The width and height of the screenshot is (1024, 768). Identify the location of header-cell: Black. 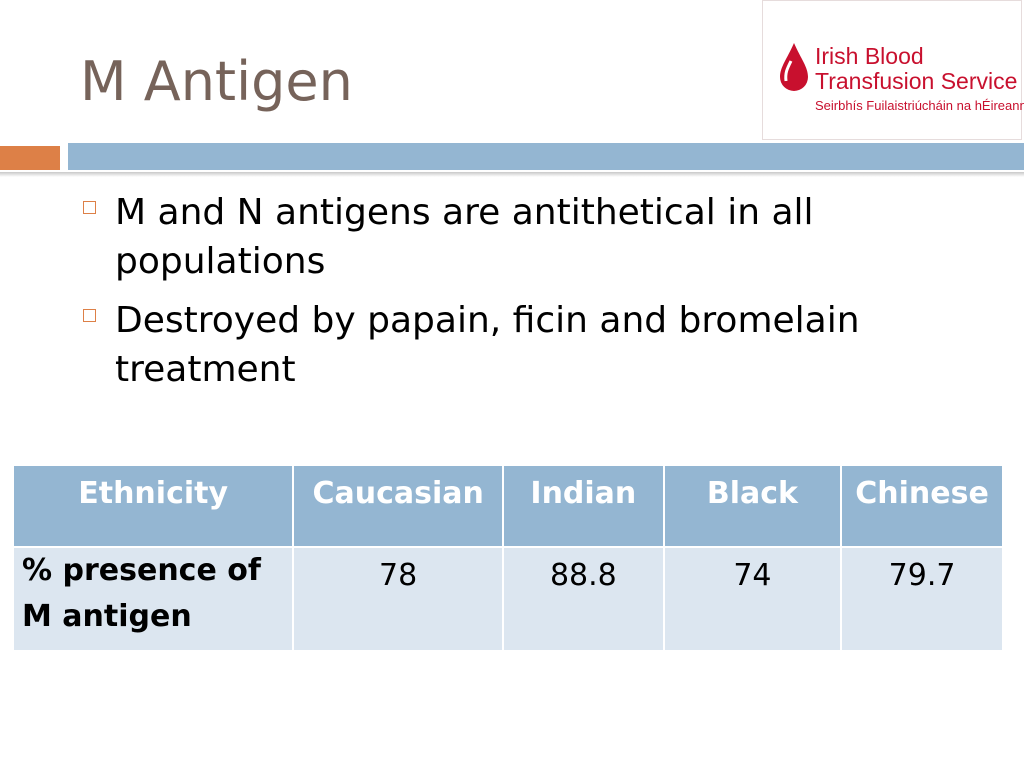
(752, 506).